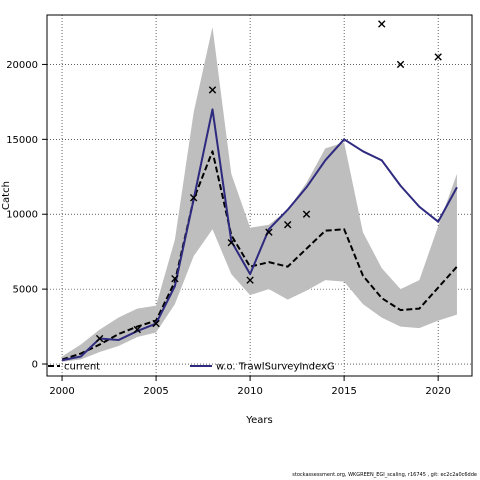  What do you see at coordinates (6, 195) in the screenshot?
I see `y-axis-title: Catch` at bounding box center [6, 195].